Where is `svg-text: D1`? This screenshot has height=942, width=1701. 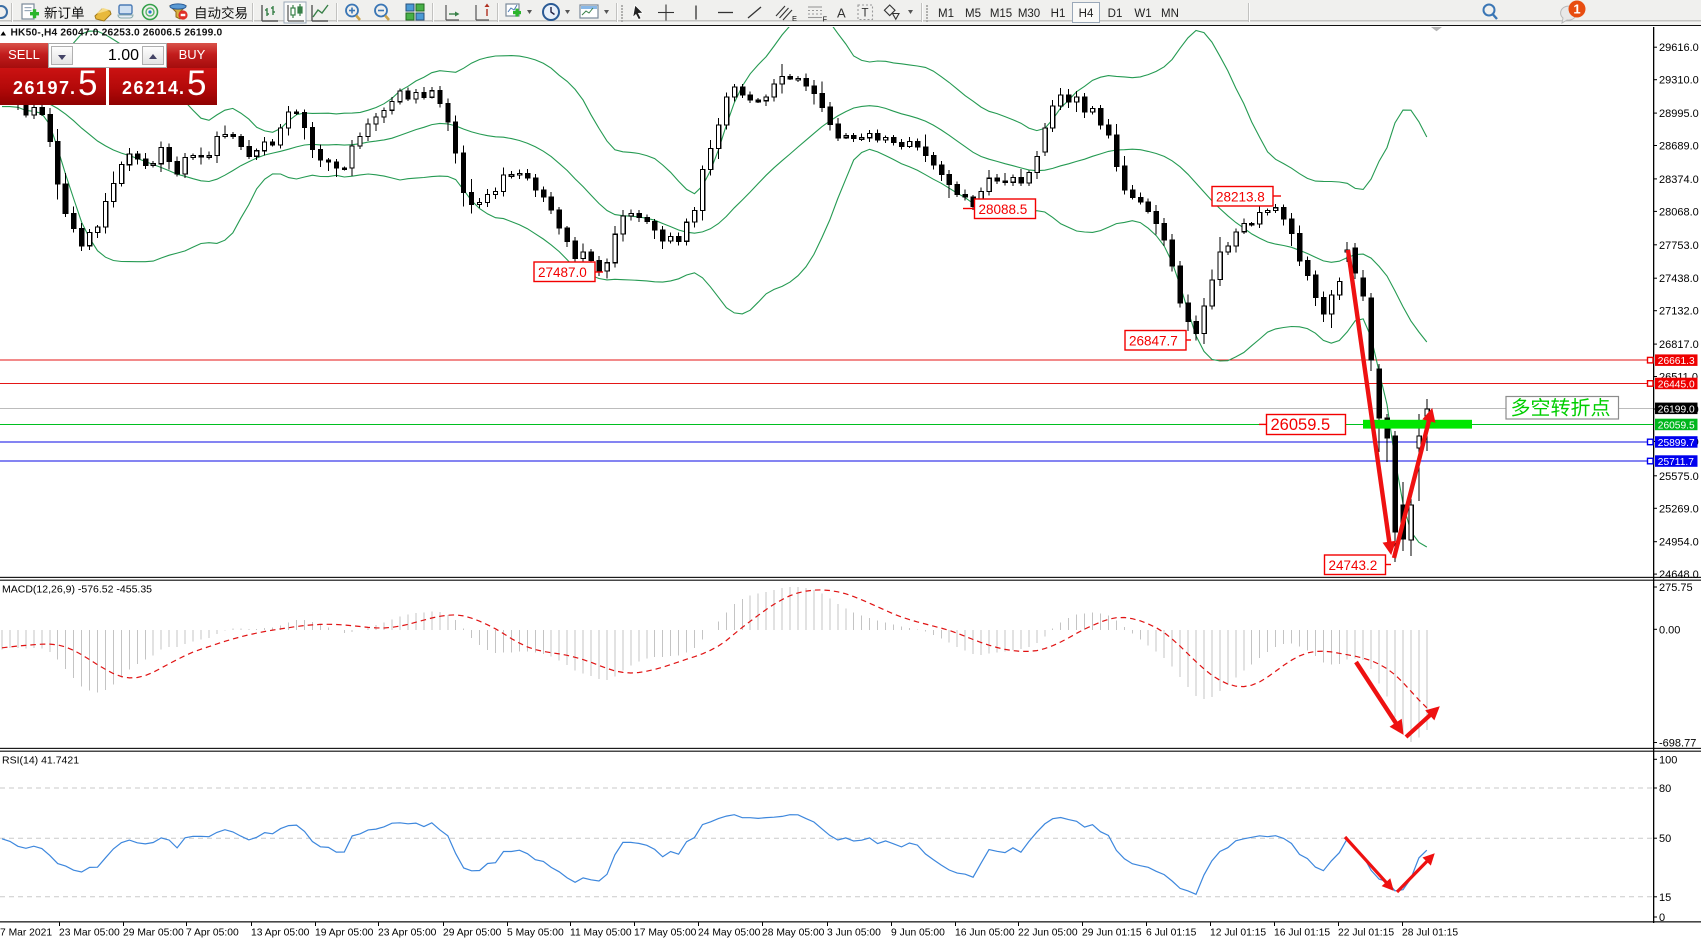 svg-text: D1 is located at coordinates (1115, 14).